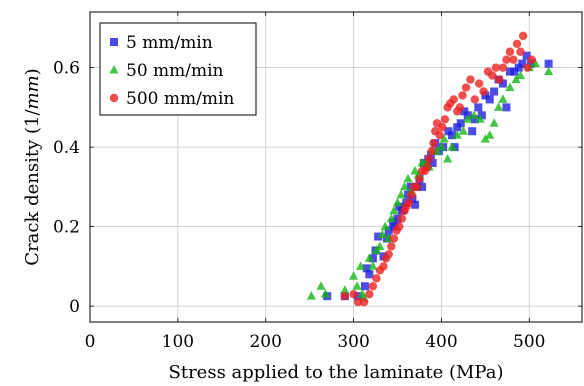 This screenshot has width=584, height=386. I want to click on x-axis-label: Stress applied to the laminate (MPa), so click(336, 372).